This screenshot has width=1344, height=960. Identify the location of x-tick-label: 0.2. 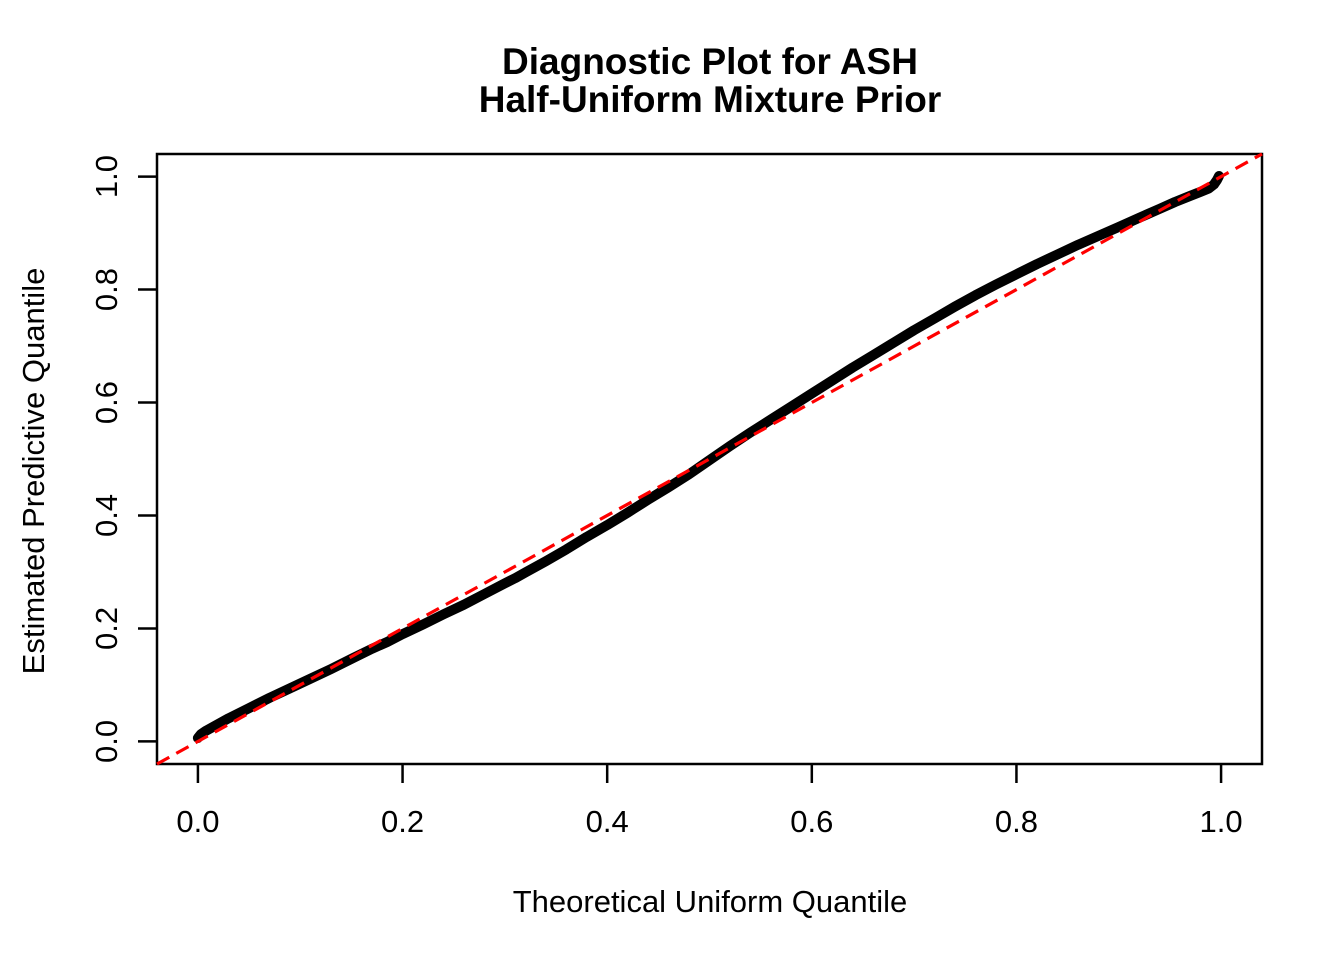
(402, 821).